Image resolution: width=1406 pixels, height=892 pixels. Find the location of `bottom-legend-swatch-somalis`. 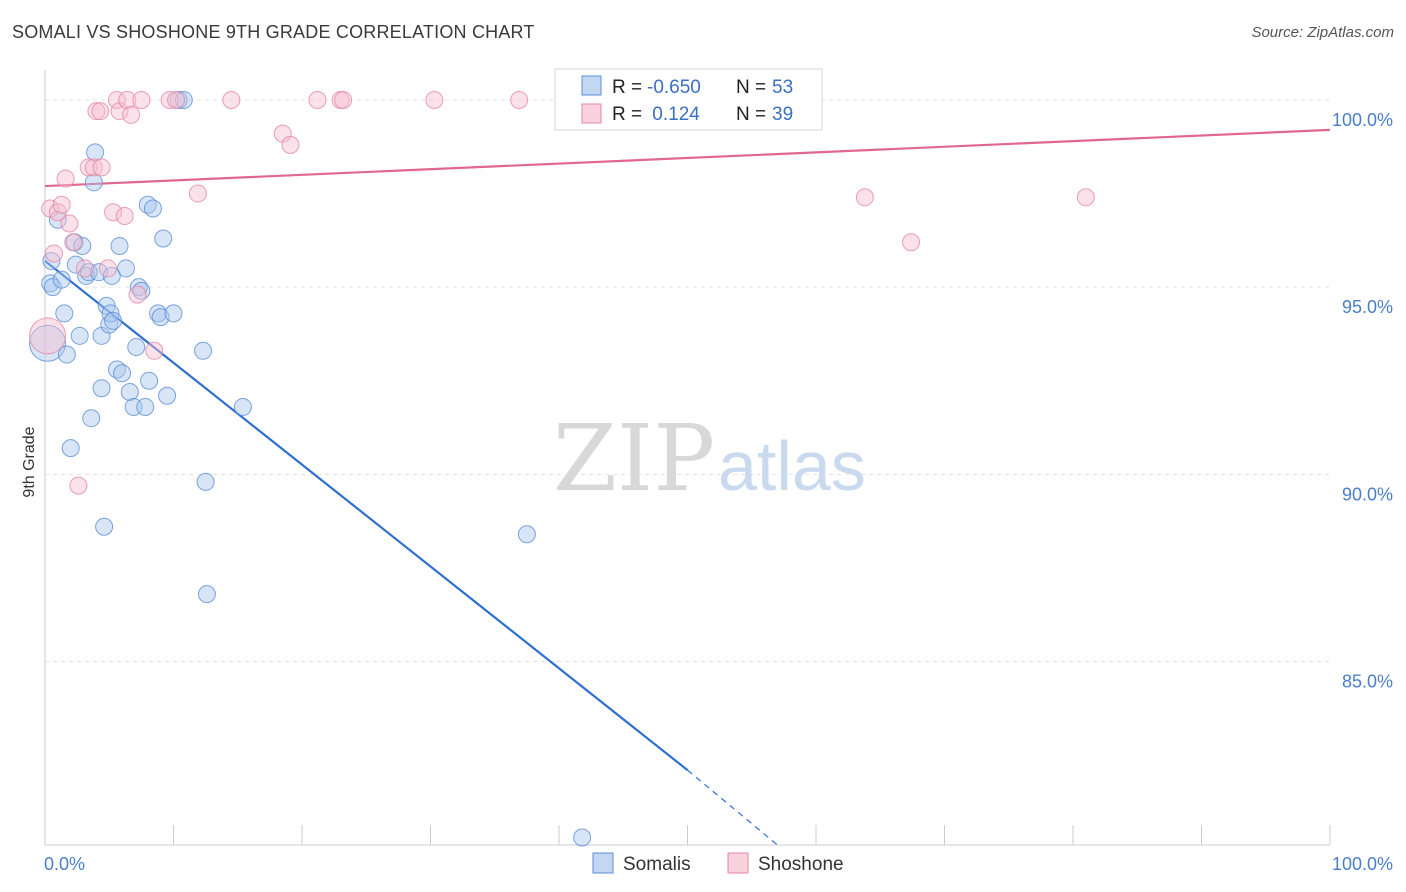

bottom-legend-swatch-somalis is located at coordinates (603, 863).